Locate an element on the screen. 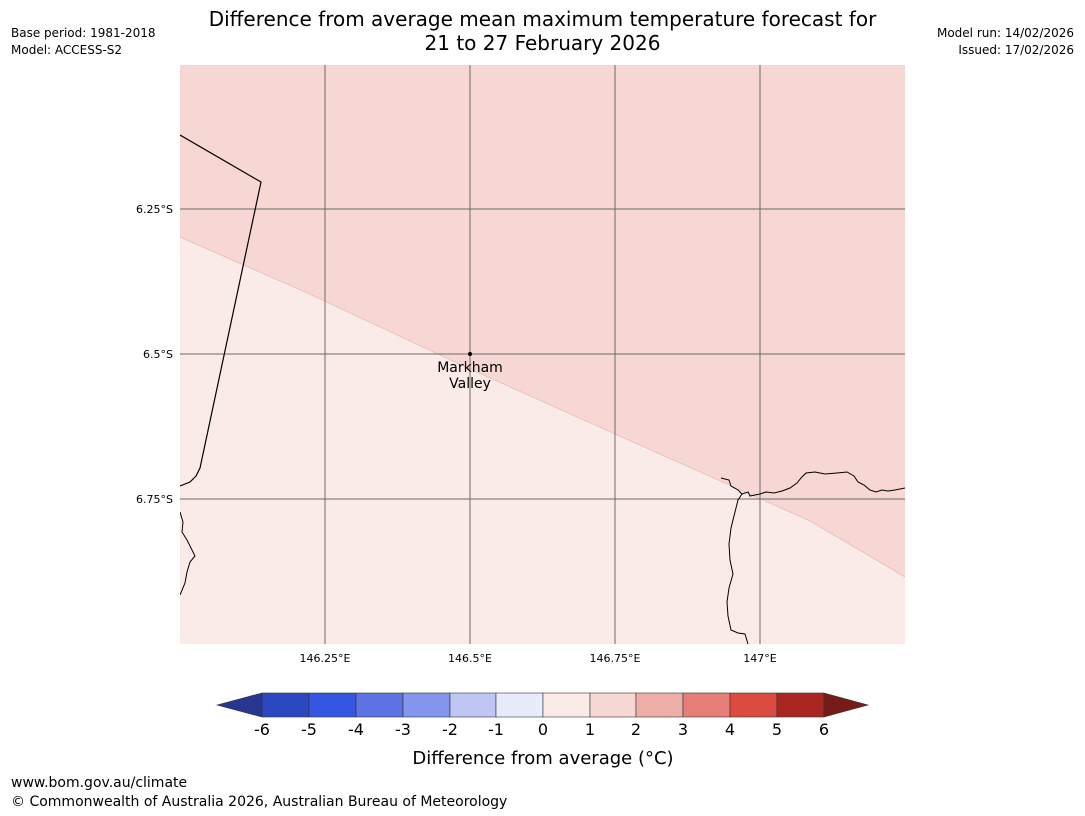  footer-url: www.bom.gov.au/climate is located at coordinates (99, 783).